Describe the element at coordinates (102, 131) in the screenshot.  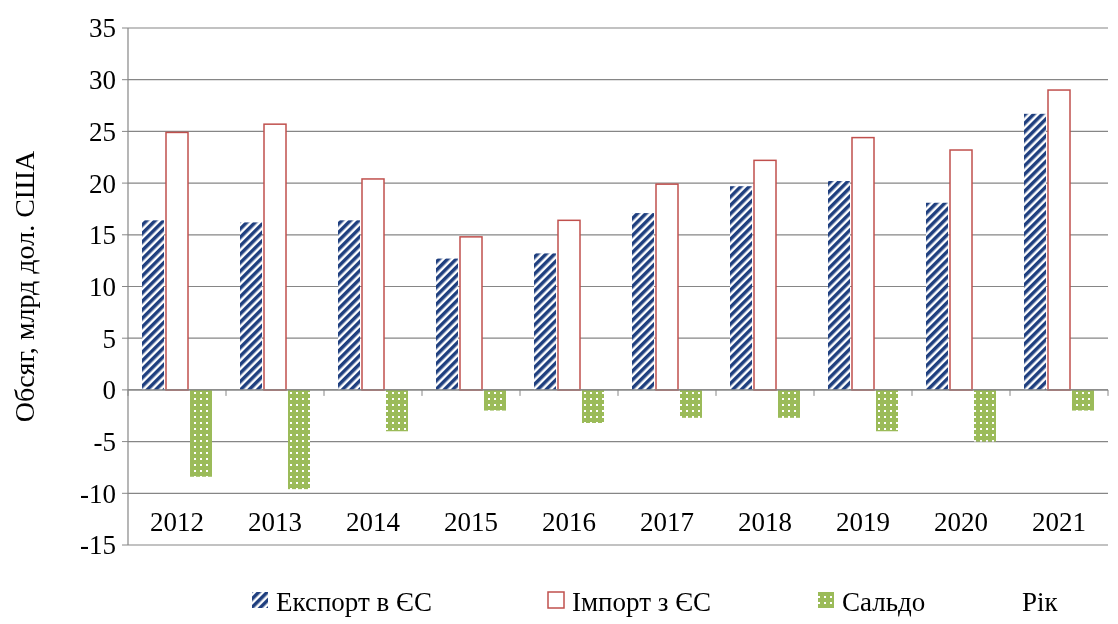
I see `y-tick-label: 25` at that location.